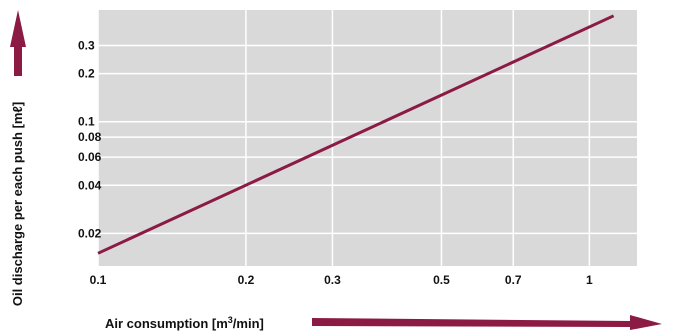 The height and width of the screenshot is (336, 683). What do you see at coordinates (166, 323) in the screenshot?
I see `x-axis-label-part-1: Air consumption [m` at bounding box center [166, 323].